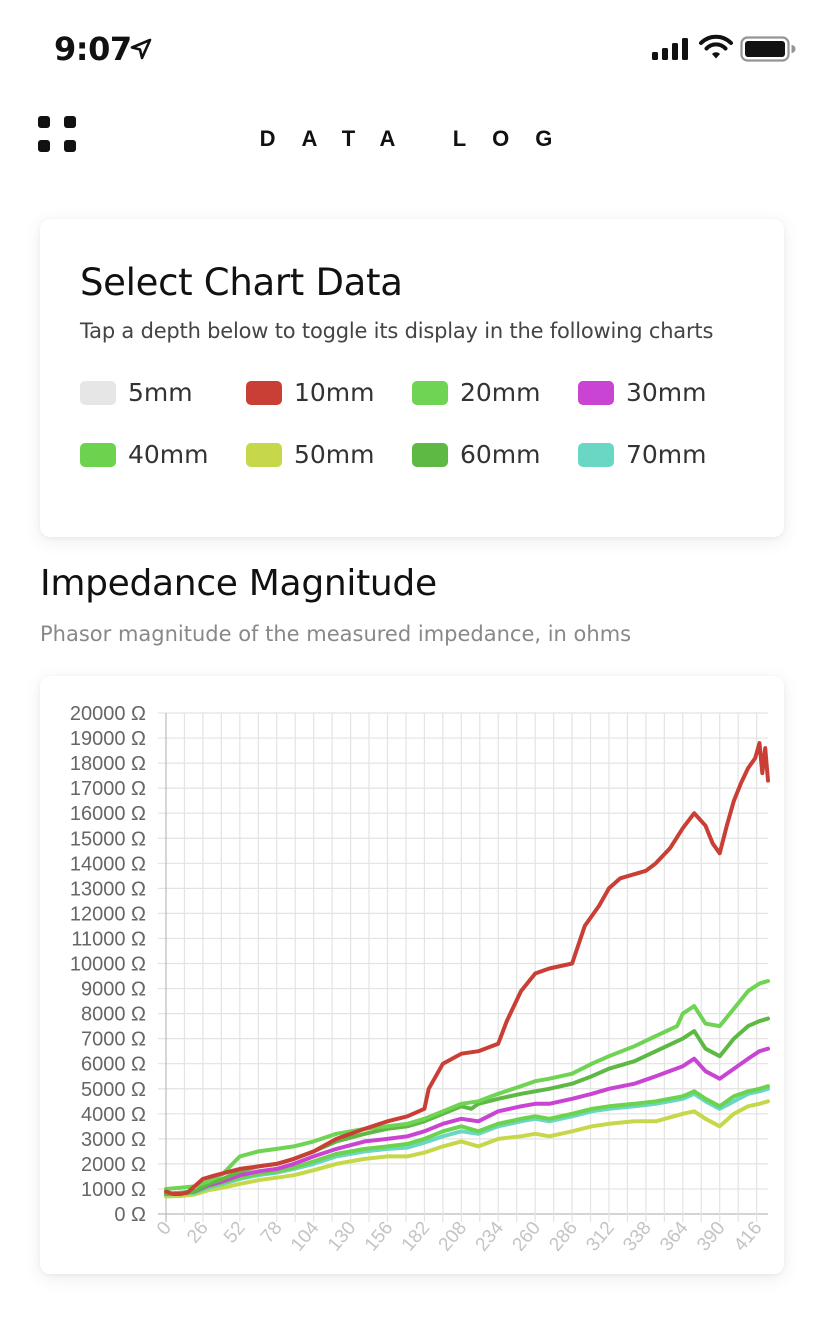  I want to click on status-time: 9:07, so click(93, 49).